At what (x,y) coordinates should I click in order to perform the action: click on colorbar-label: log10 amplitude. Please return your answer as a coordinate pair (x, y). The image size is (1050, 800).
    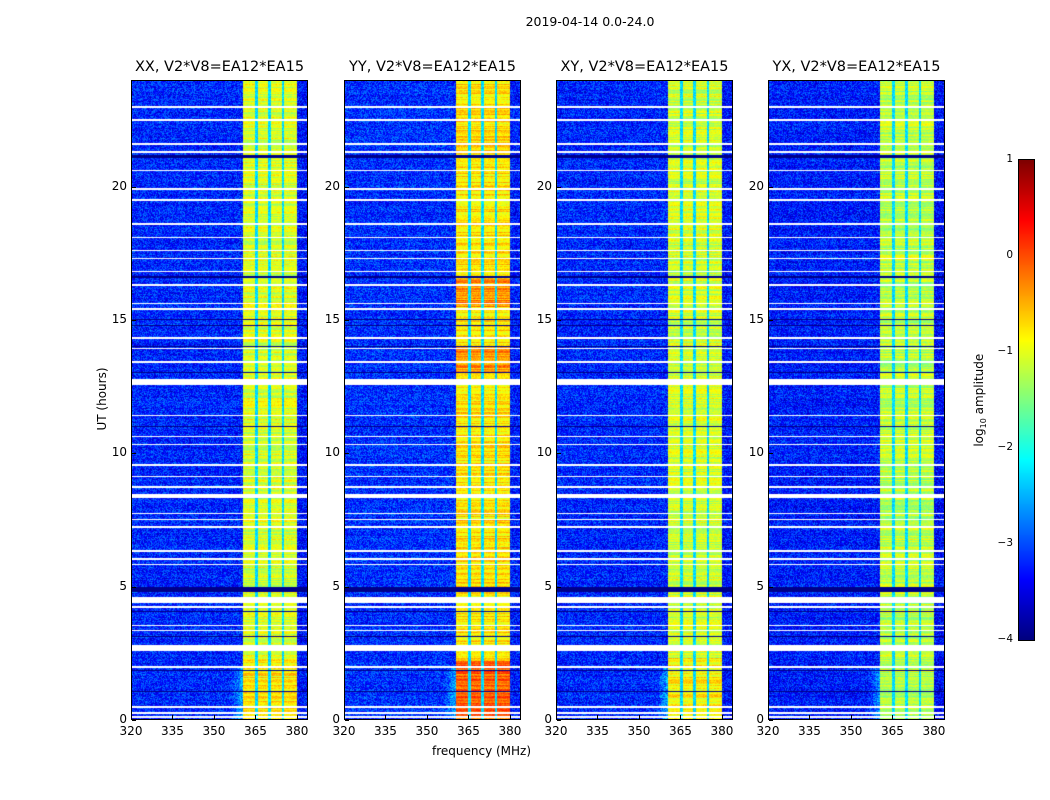
    Looking at the image, I should click on (980, 400).